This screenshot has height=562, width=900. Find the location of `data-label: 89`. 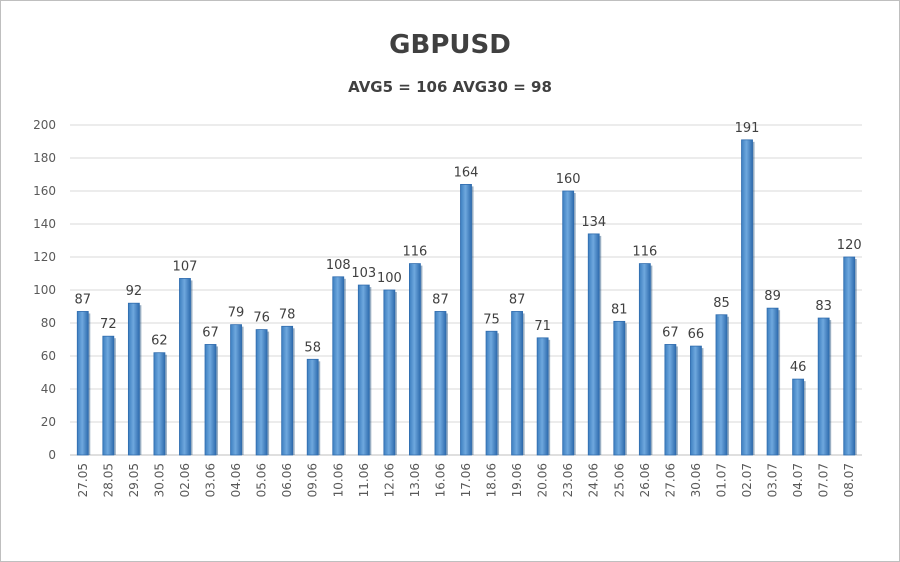

data-label: 89 is located at coordinates (772, 296).